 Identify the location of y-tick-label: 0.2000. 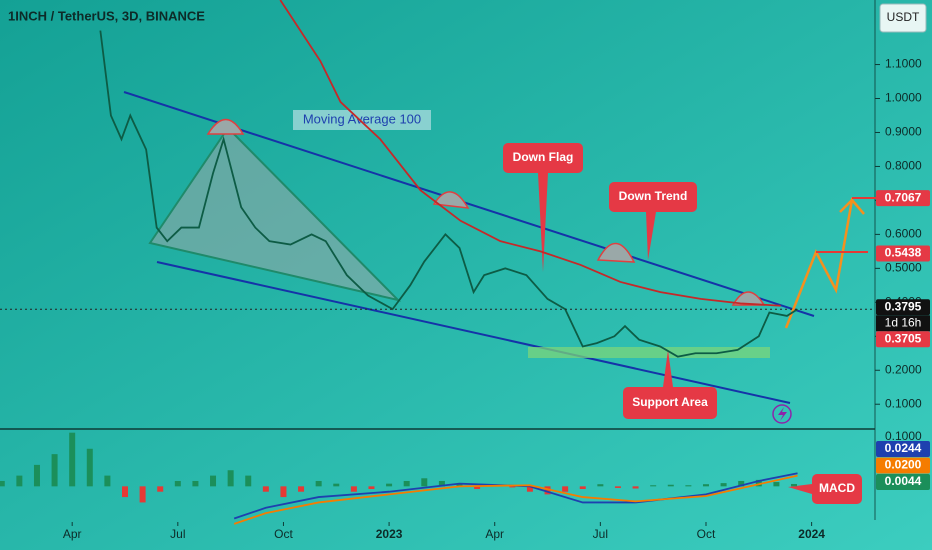
(903, 369).